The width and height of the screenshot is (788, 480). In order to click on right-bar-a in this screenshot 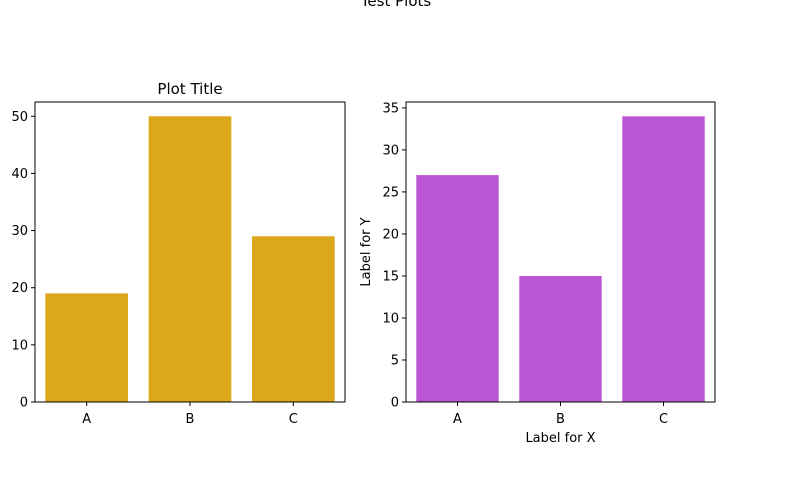, I will do `click(457, 288)`.